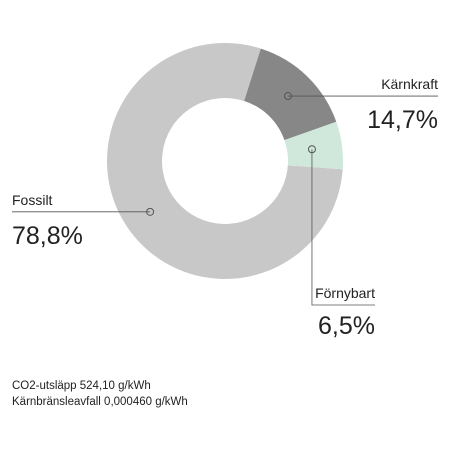  I want to click on slice-marker-fornybart, so click(311, 149).